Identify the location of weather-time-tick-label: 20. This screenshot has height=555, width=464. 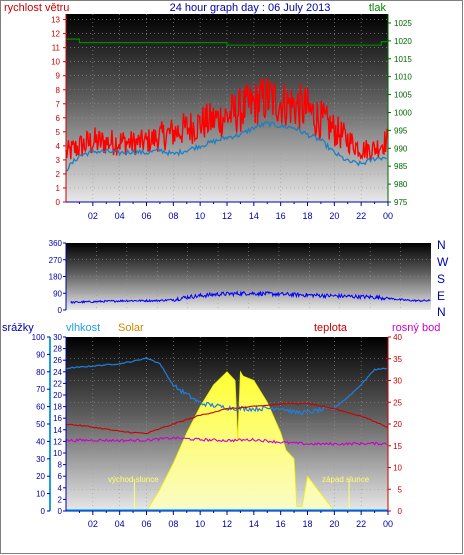
(334, 524).